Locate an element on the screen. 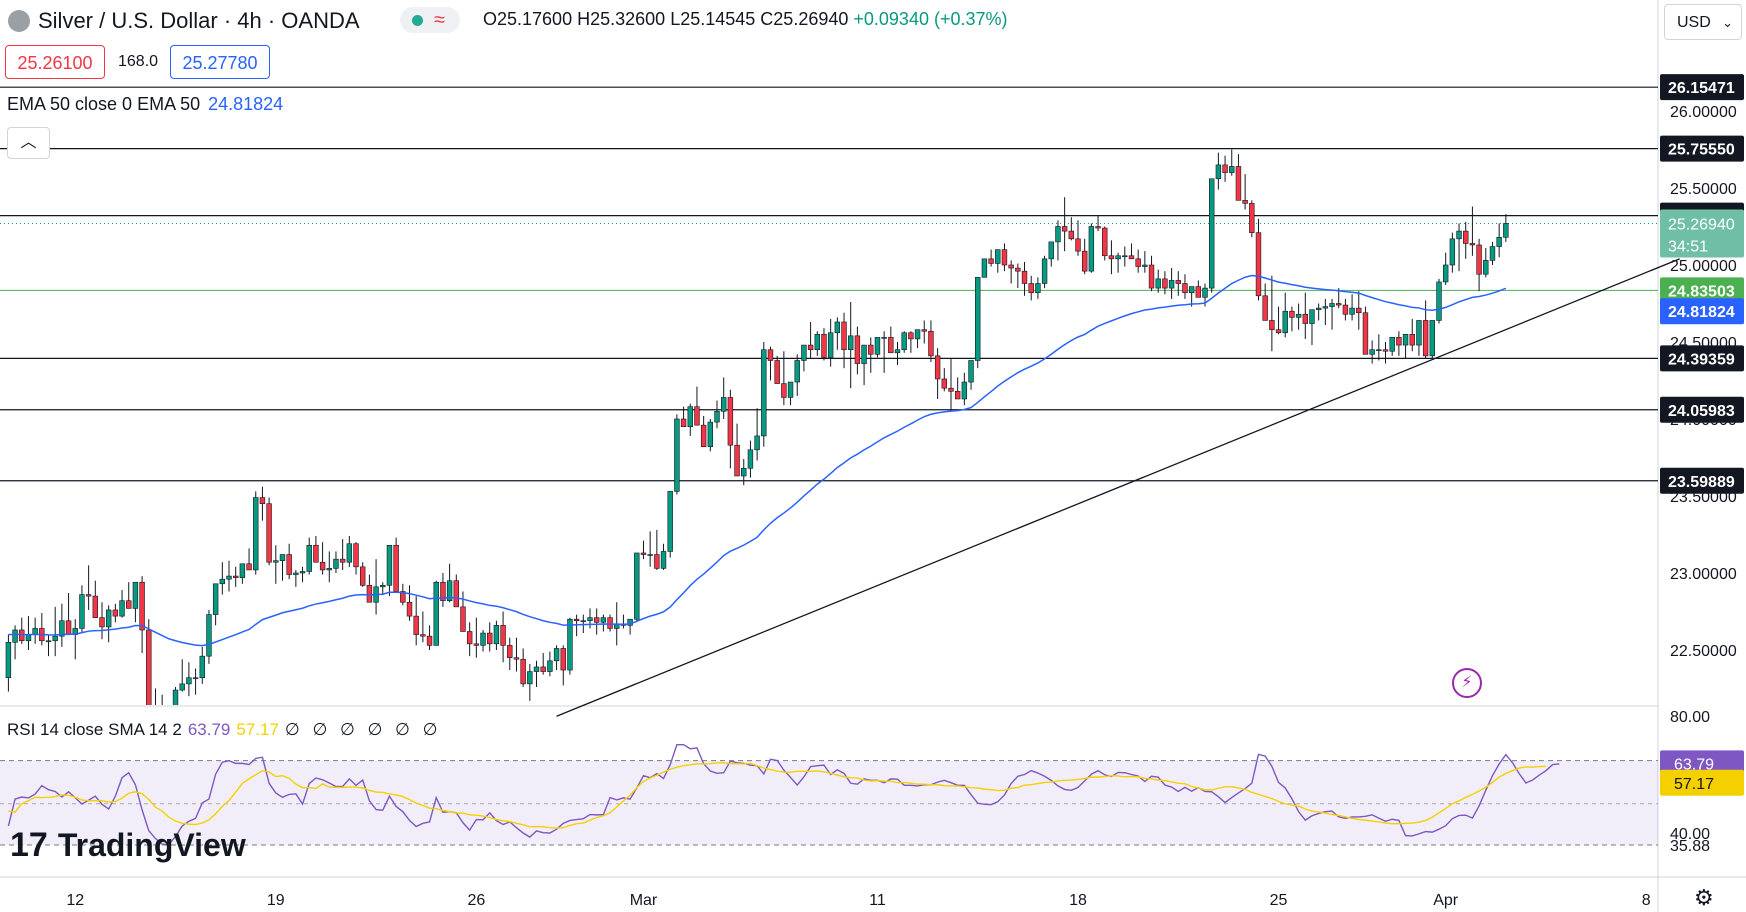  lightning-icon: ⚡ is located at coordinates (1467, 683).